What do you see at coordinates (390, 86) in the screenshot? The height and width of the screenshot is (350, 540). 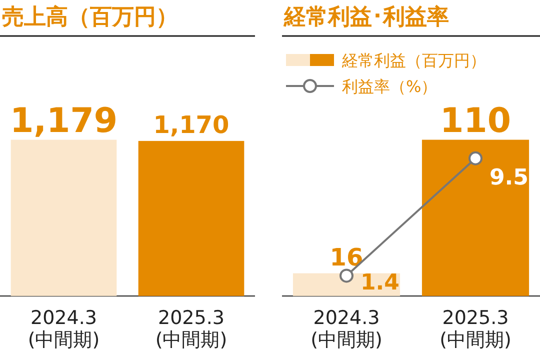 I see `legend-label: 利益率（%）` at bounding box center [390, 86].